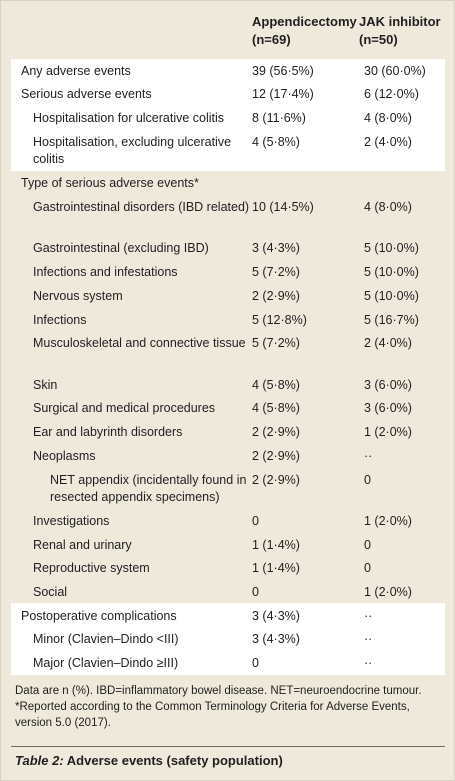 The width and height of the screenshot is (455, 781). What do you see at coordinates (71, 521) in the screenshot?
I see `row-label: Investigations` at bounding box center [71, 521].